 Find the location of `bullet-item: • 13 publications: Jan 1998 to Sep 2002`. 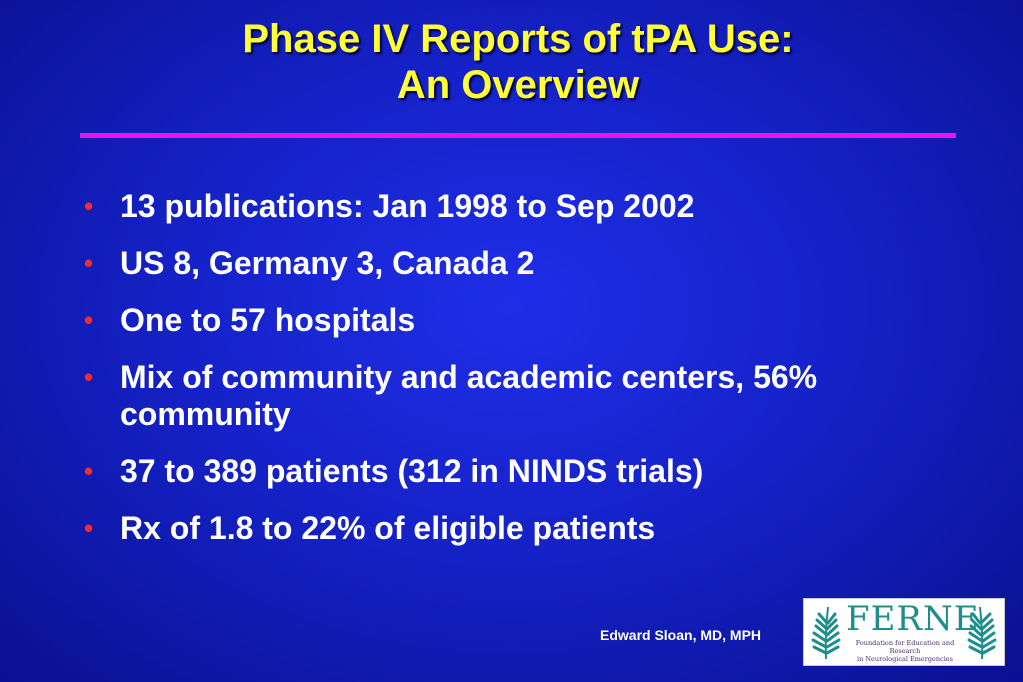

bullet-item: • 13 publications: Jan 1998 to Sep 2002 is located at coordinates (524, 206).